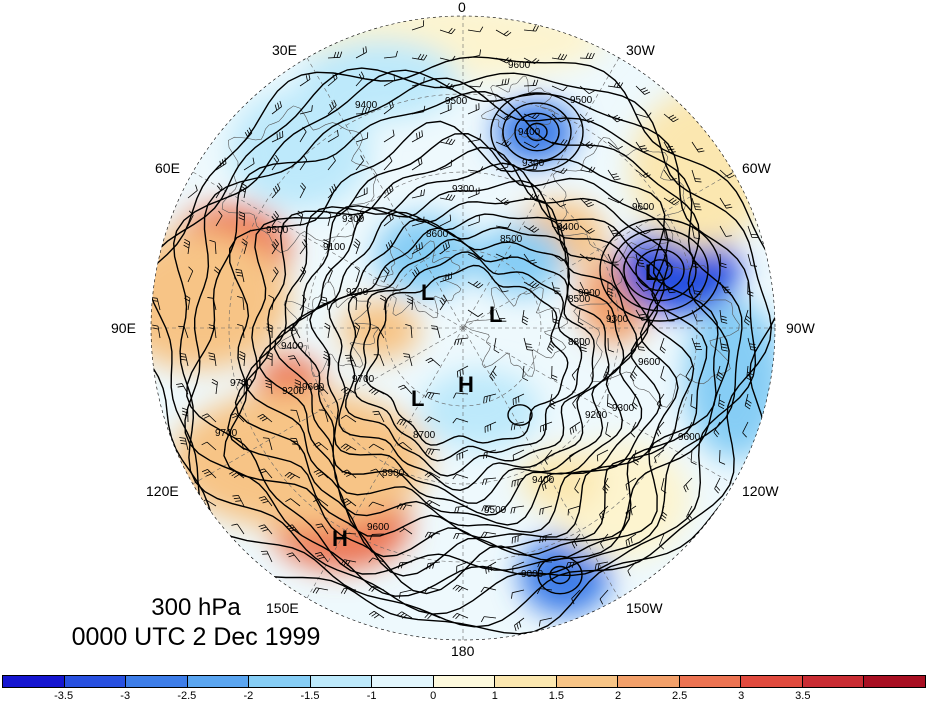  I want to click on low-center: L, so click(427, 292).